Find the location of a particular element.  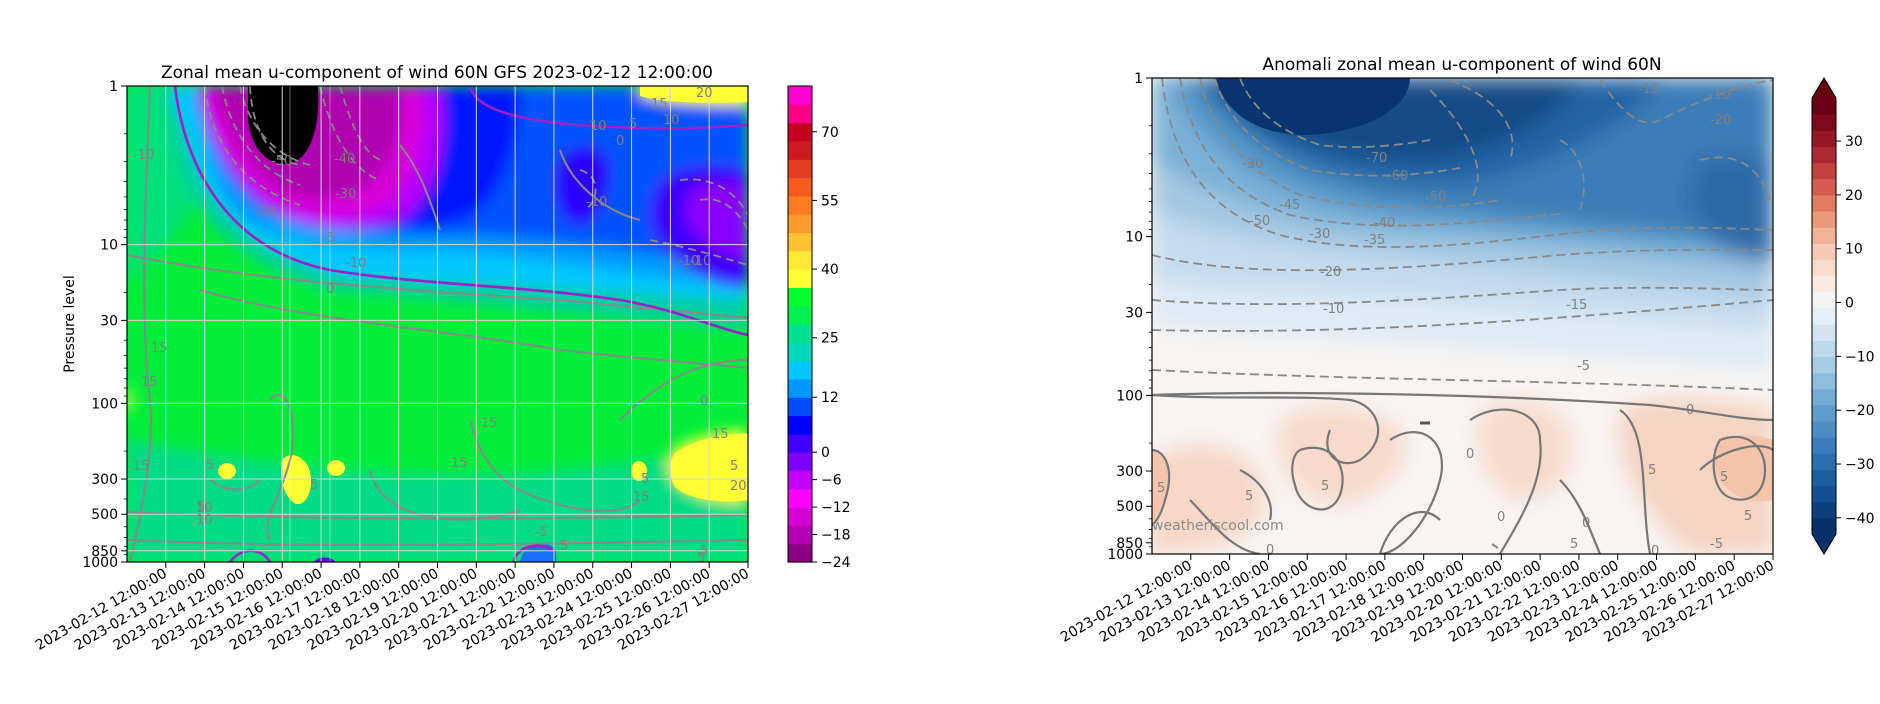

colorbar-tick-label: −24 is located at coordinates (836, 563).